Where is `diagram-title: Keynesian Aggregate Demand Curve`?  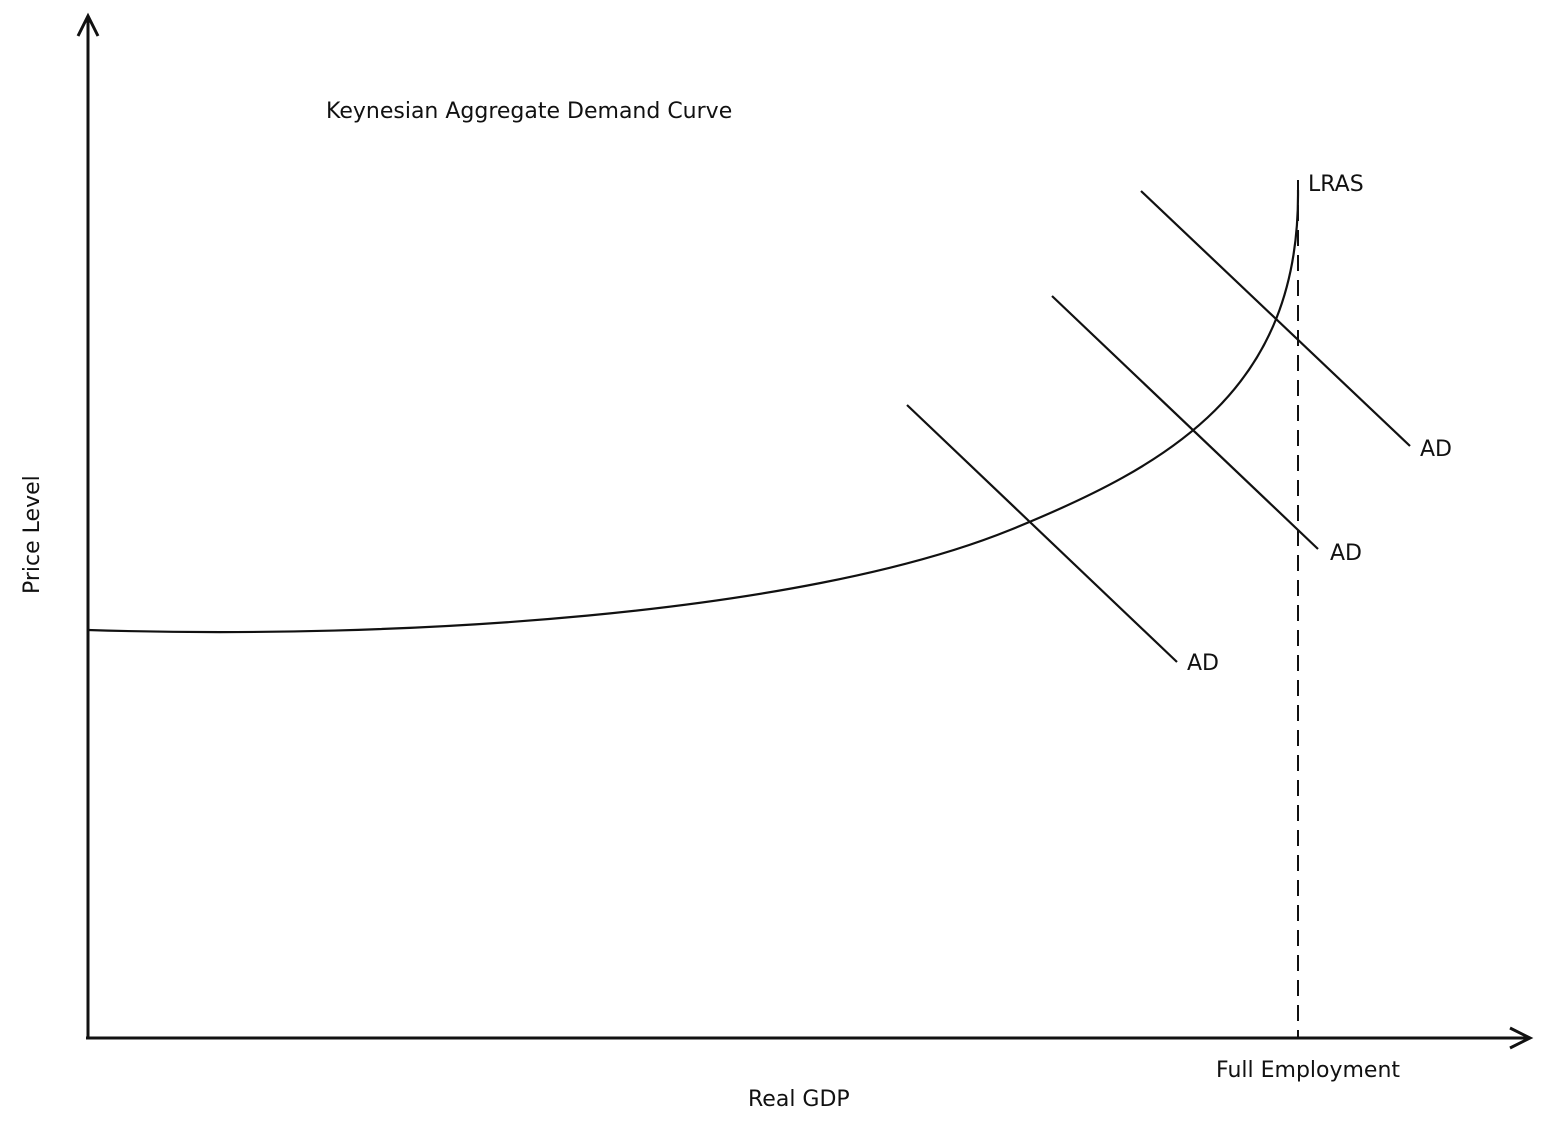
diagram-title: Keynesian Aggregate Demand Curve is located at coordinates (529, 111).